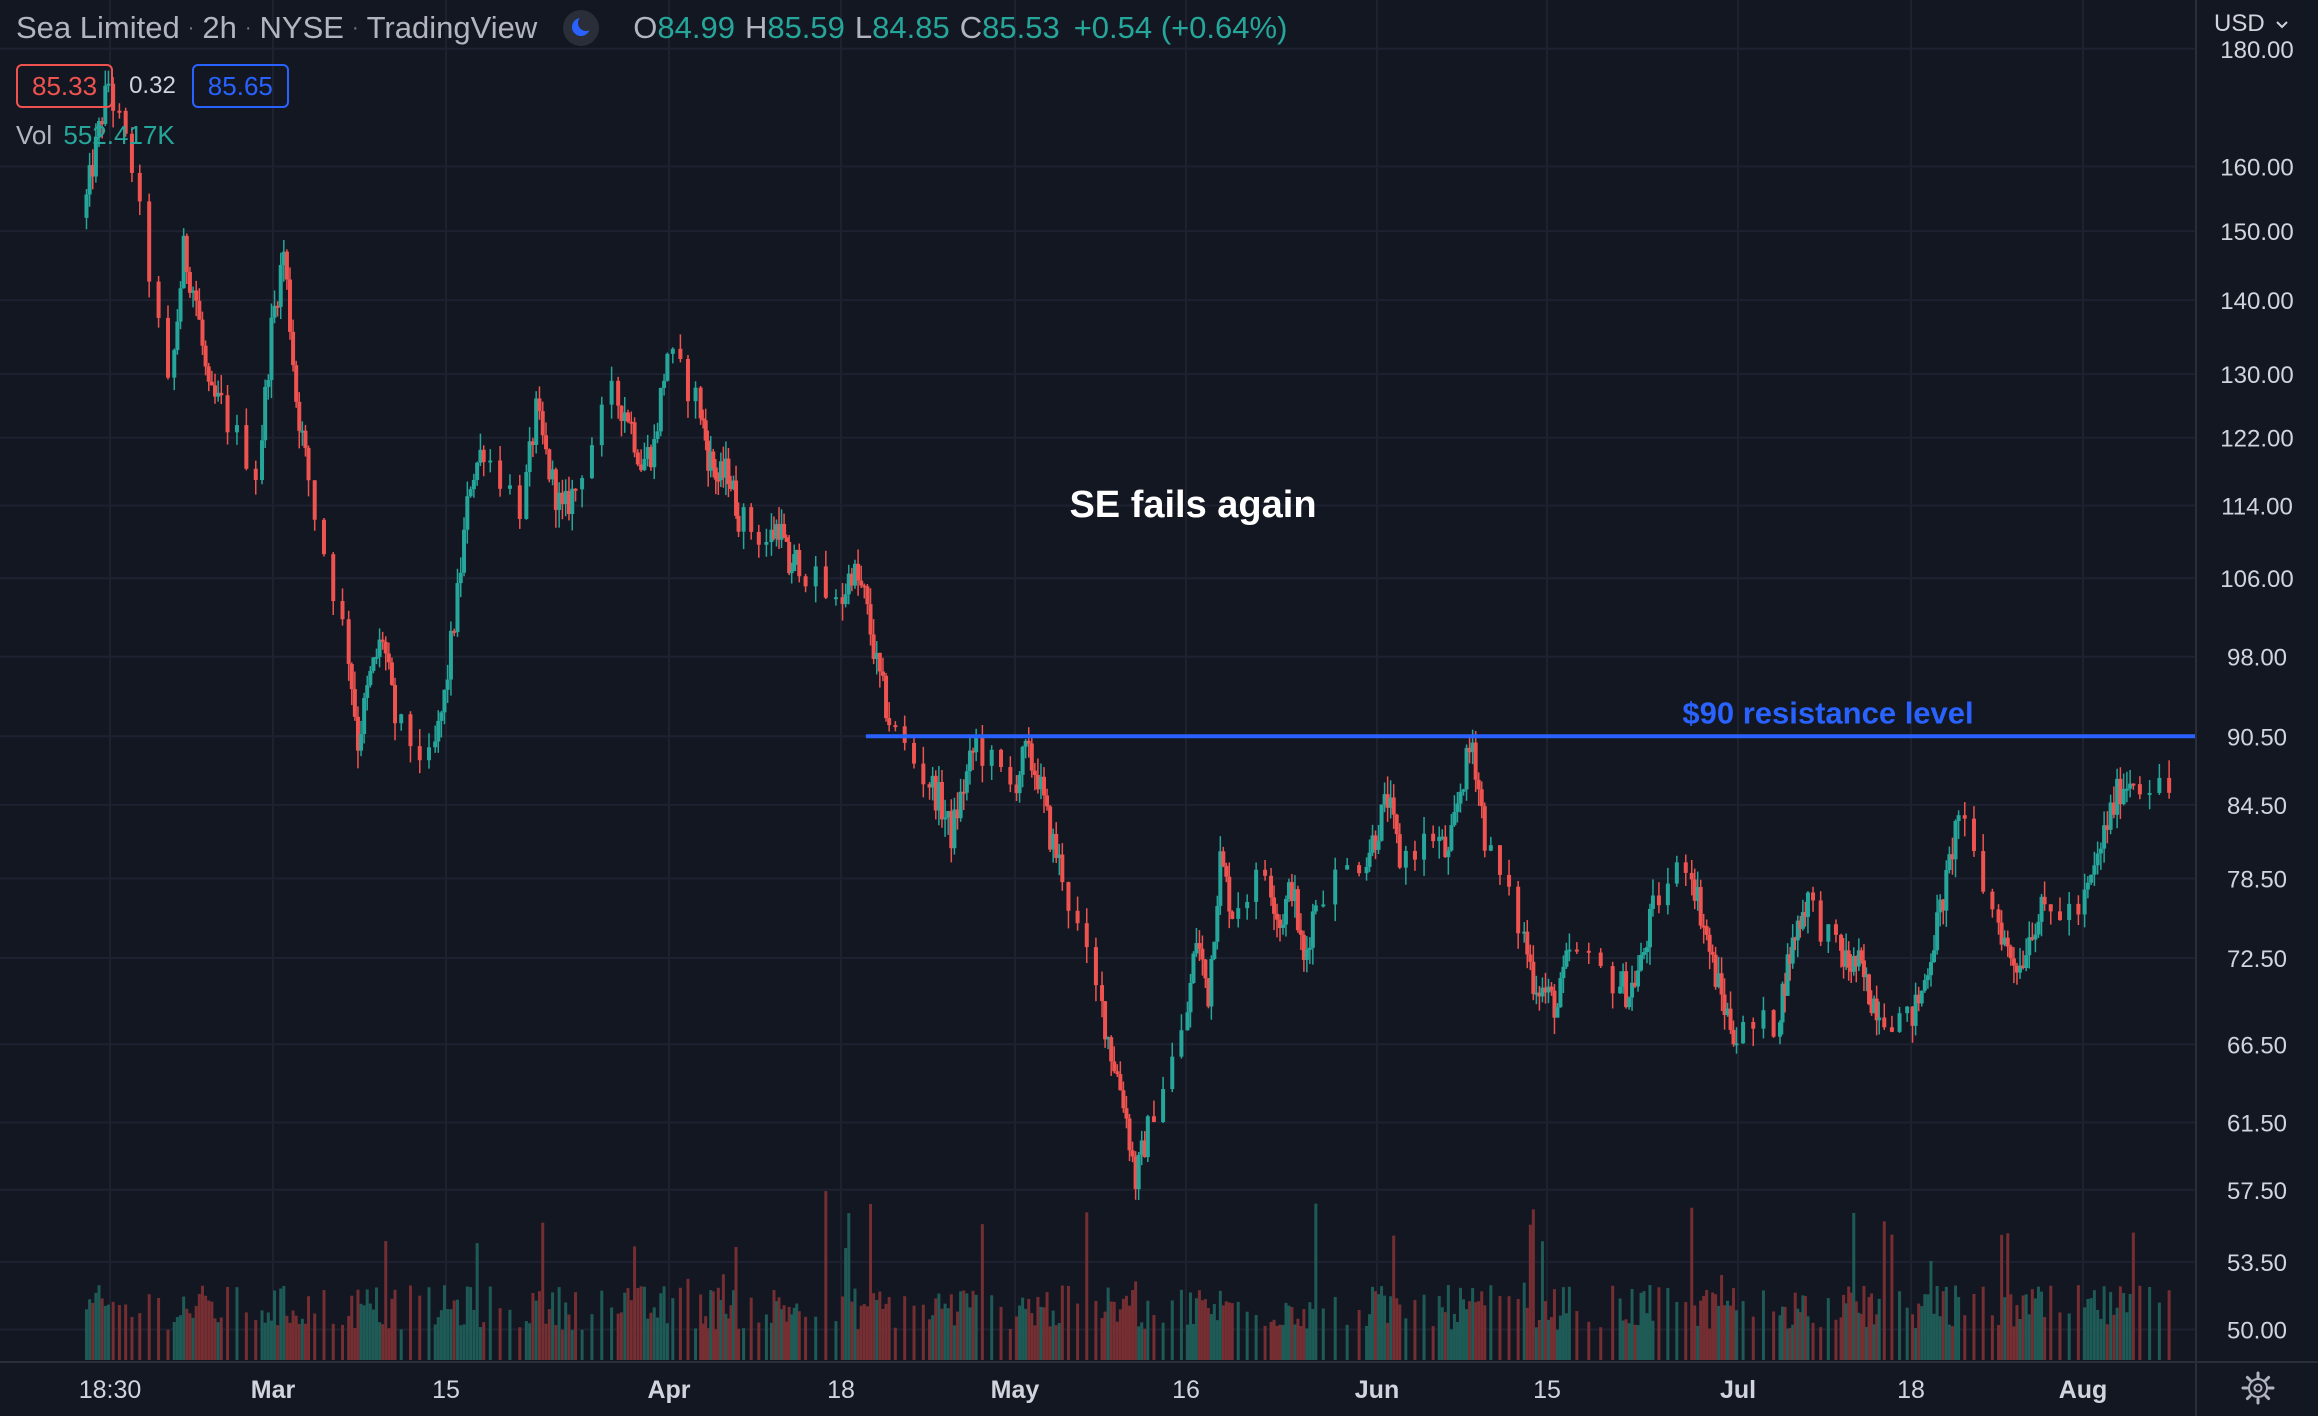  What do you see at coordinates (219, 27) in the screenshot?
I see `interval-label: 2h` at bounding box center [219, 27].